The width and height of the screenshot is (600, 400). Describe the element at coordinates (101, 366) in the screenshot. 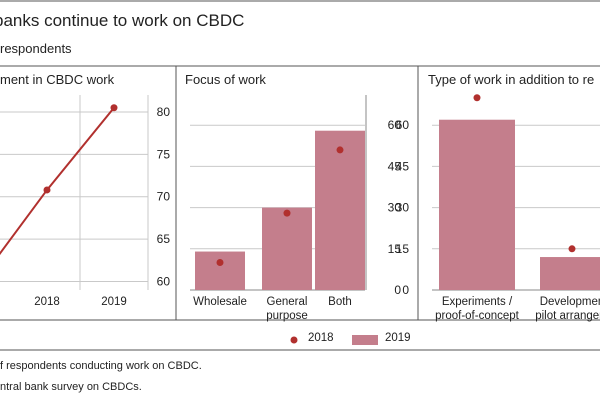

I see `footnote-1: f respondents conducting work on CBDC.` at that location.